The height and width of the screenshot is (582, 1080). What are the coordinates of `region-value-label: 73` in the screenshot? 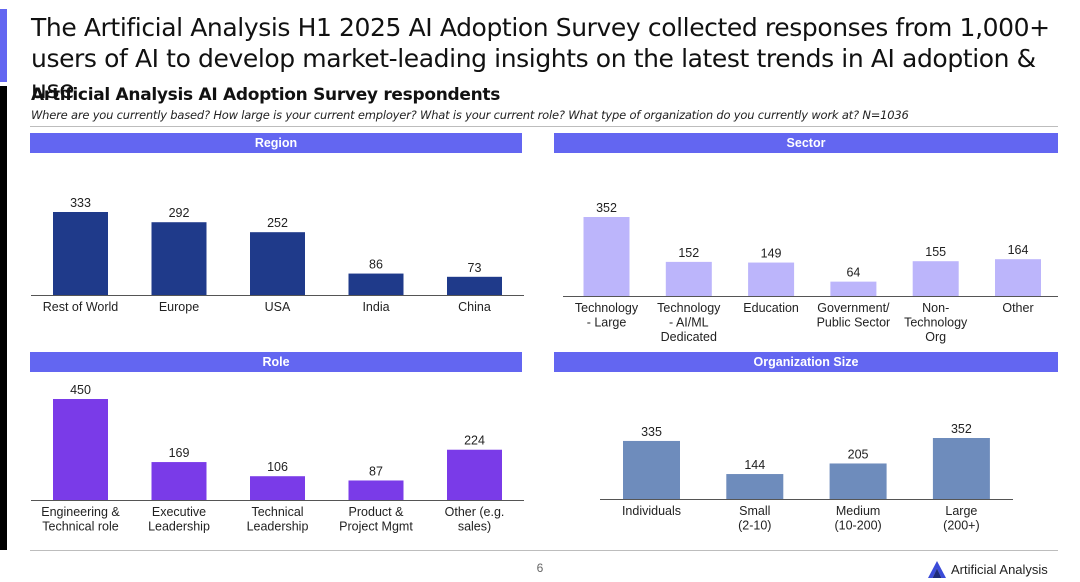 It's located at (475, 268).